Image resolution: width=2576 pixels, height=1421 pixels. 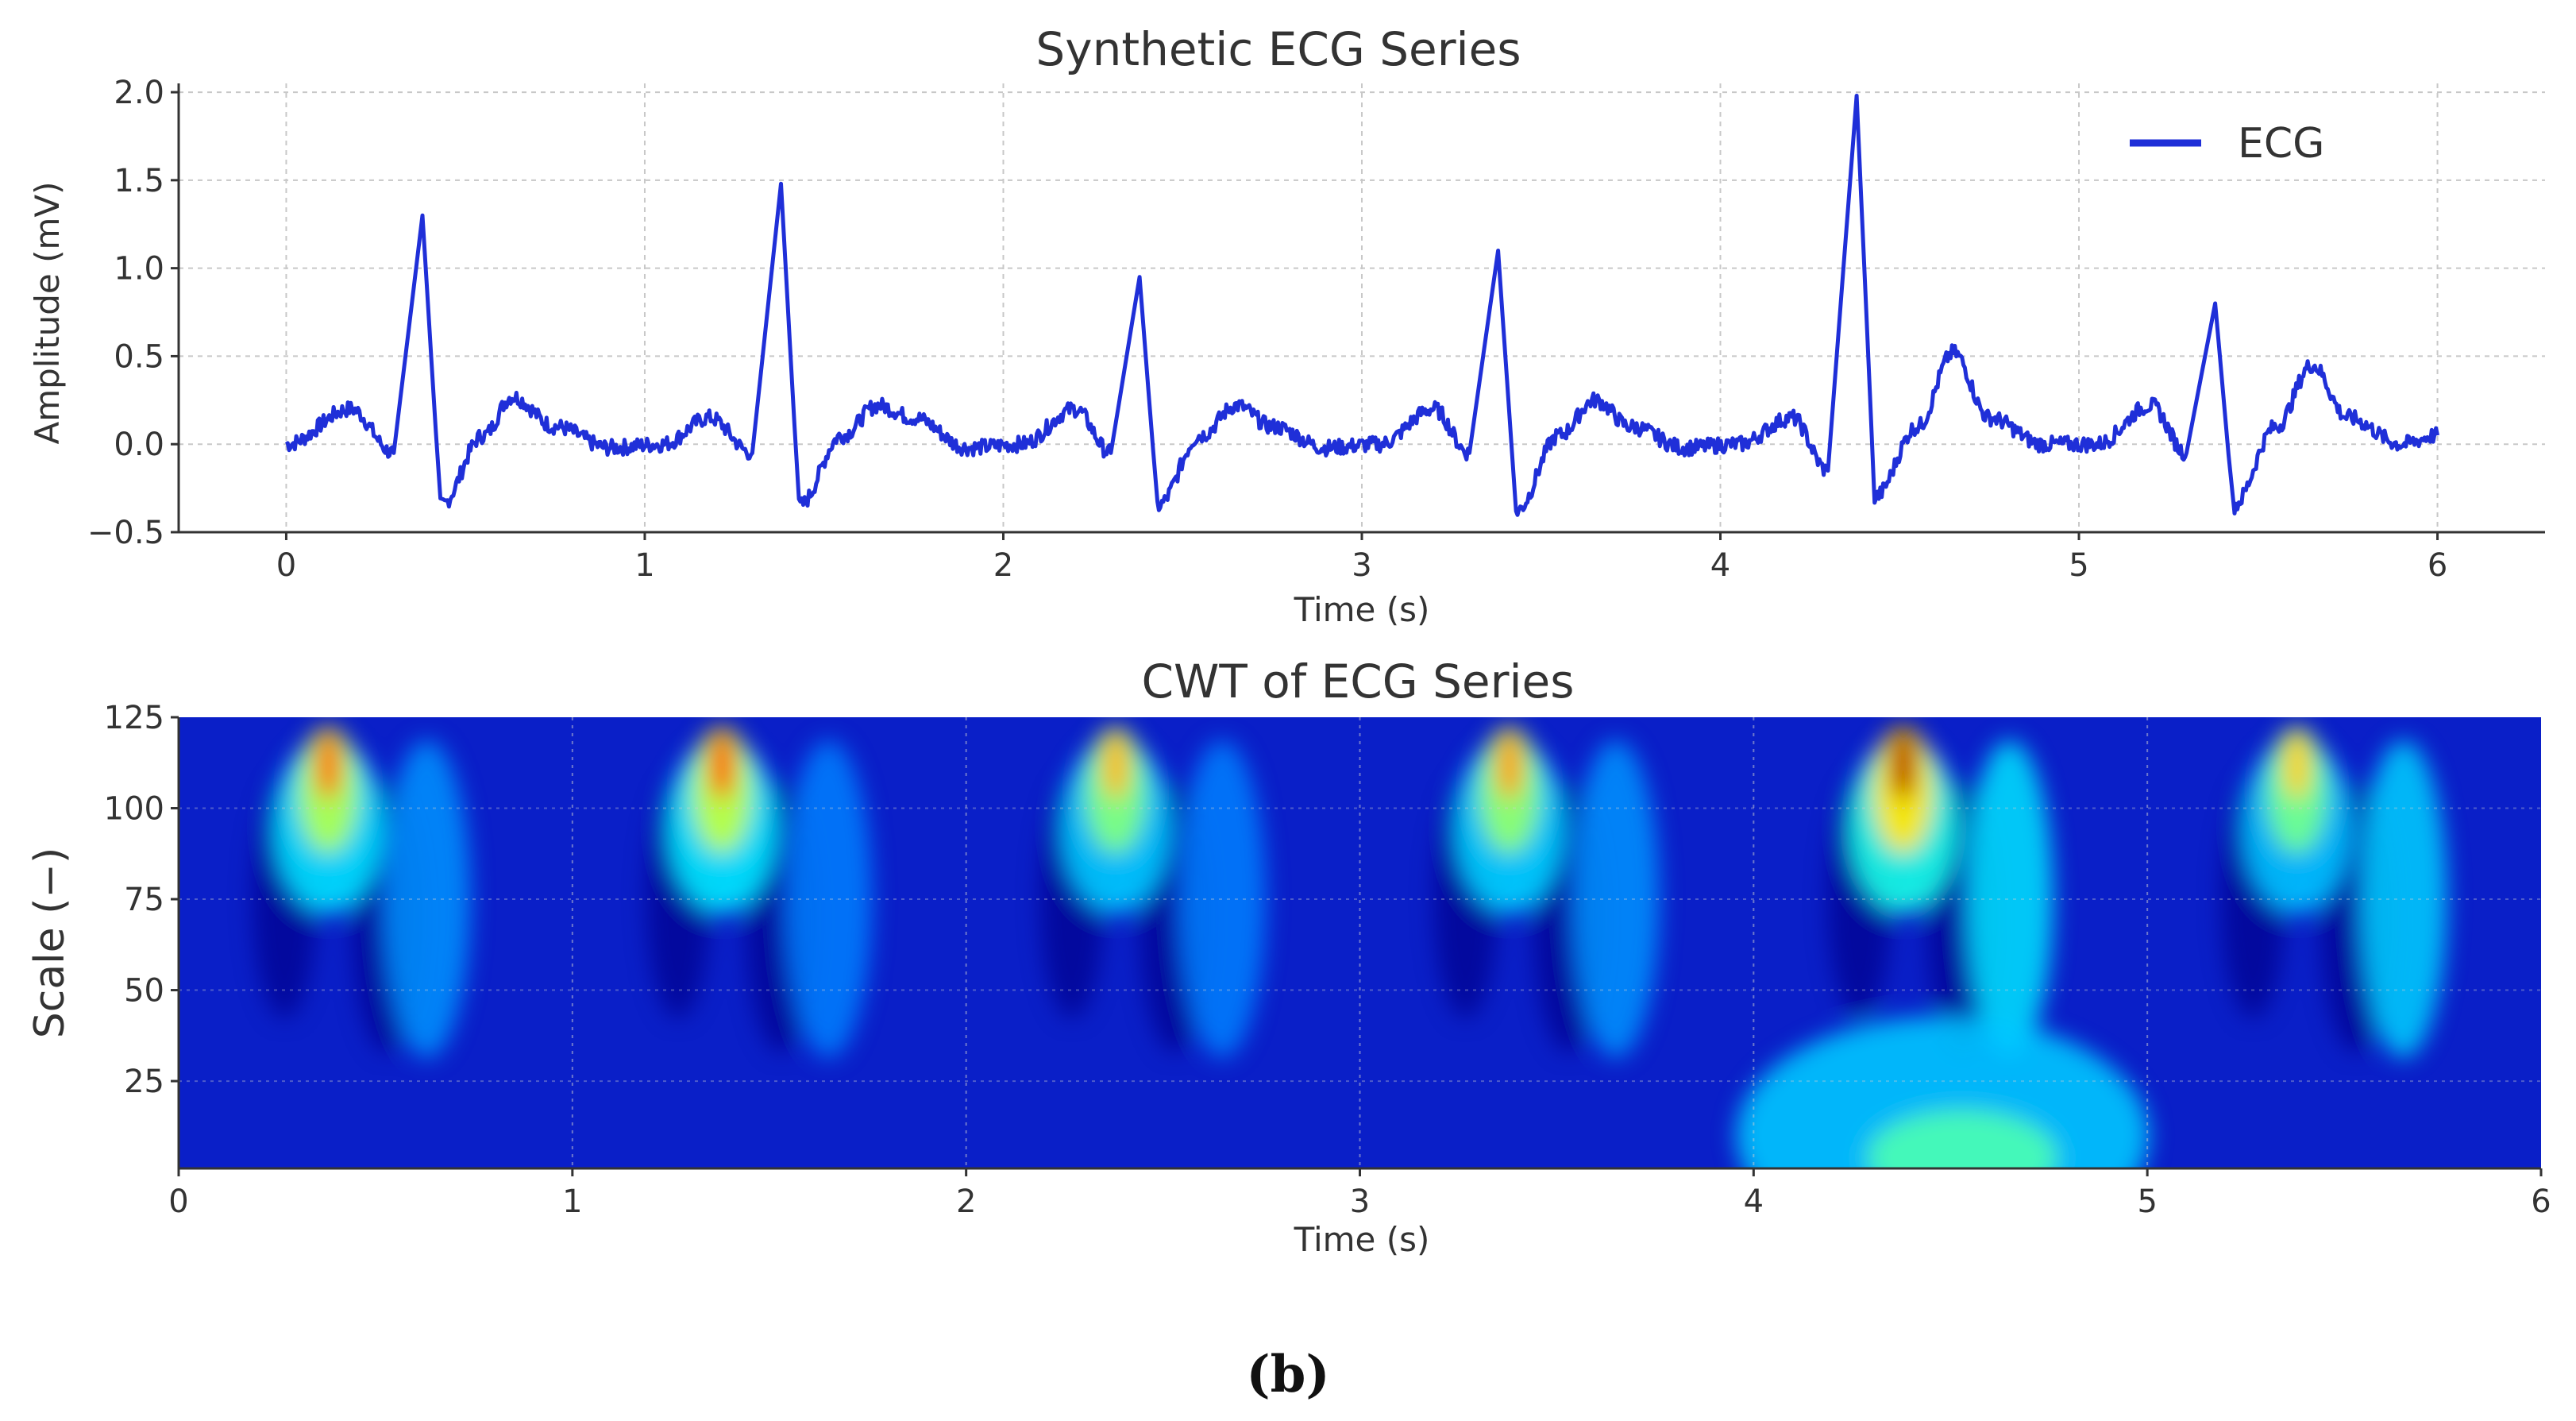 I want to click on ecg-x-tick-label: 2, so click(x=1003, y=565).